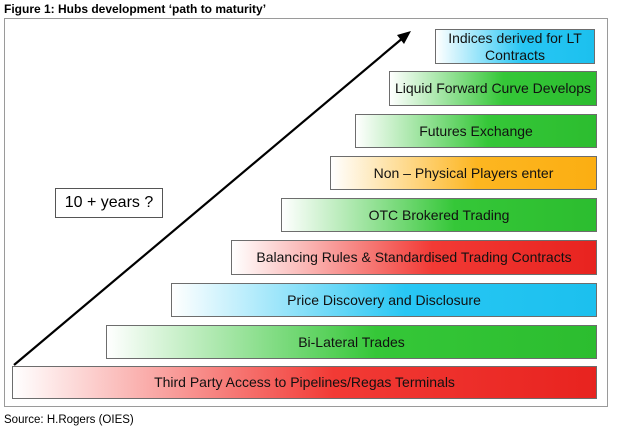  Describe the element at coordinates (384, 300) in the screenshot. I see `stage-bar-price-discovery: Price Discovery and Disclosure` at that location.